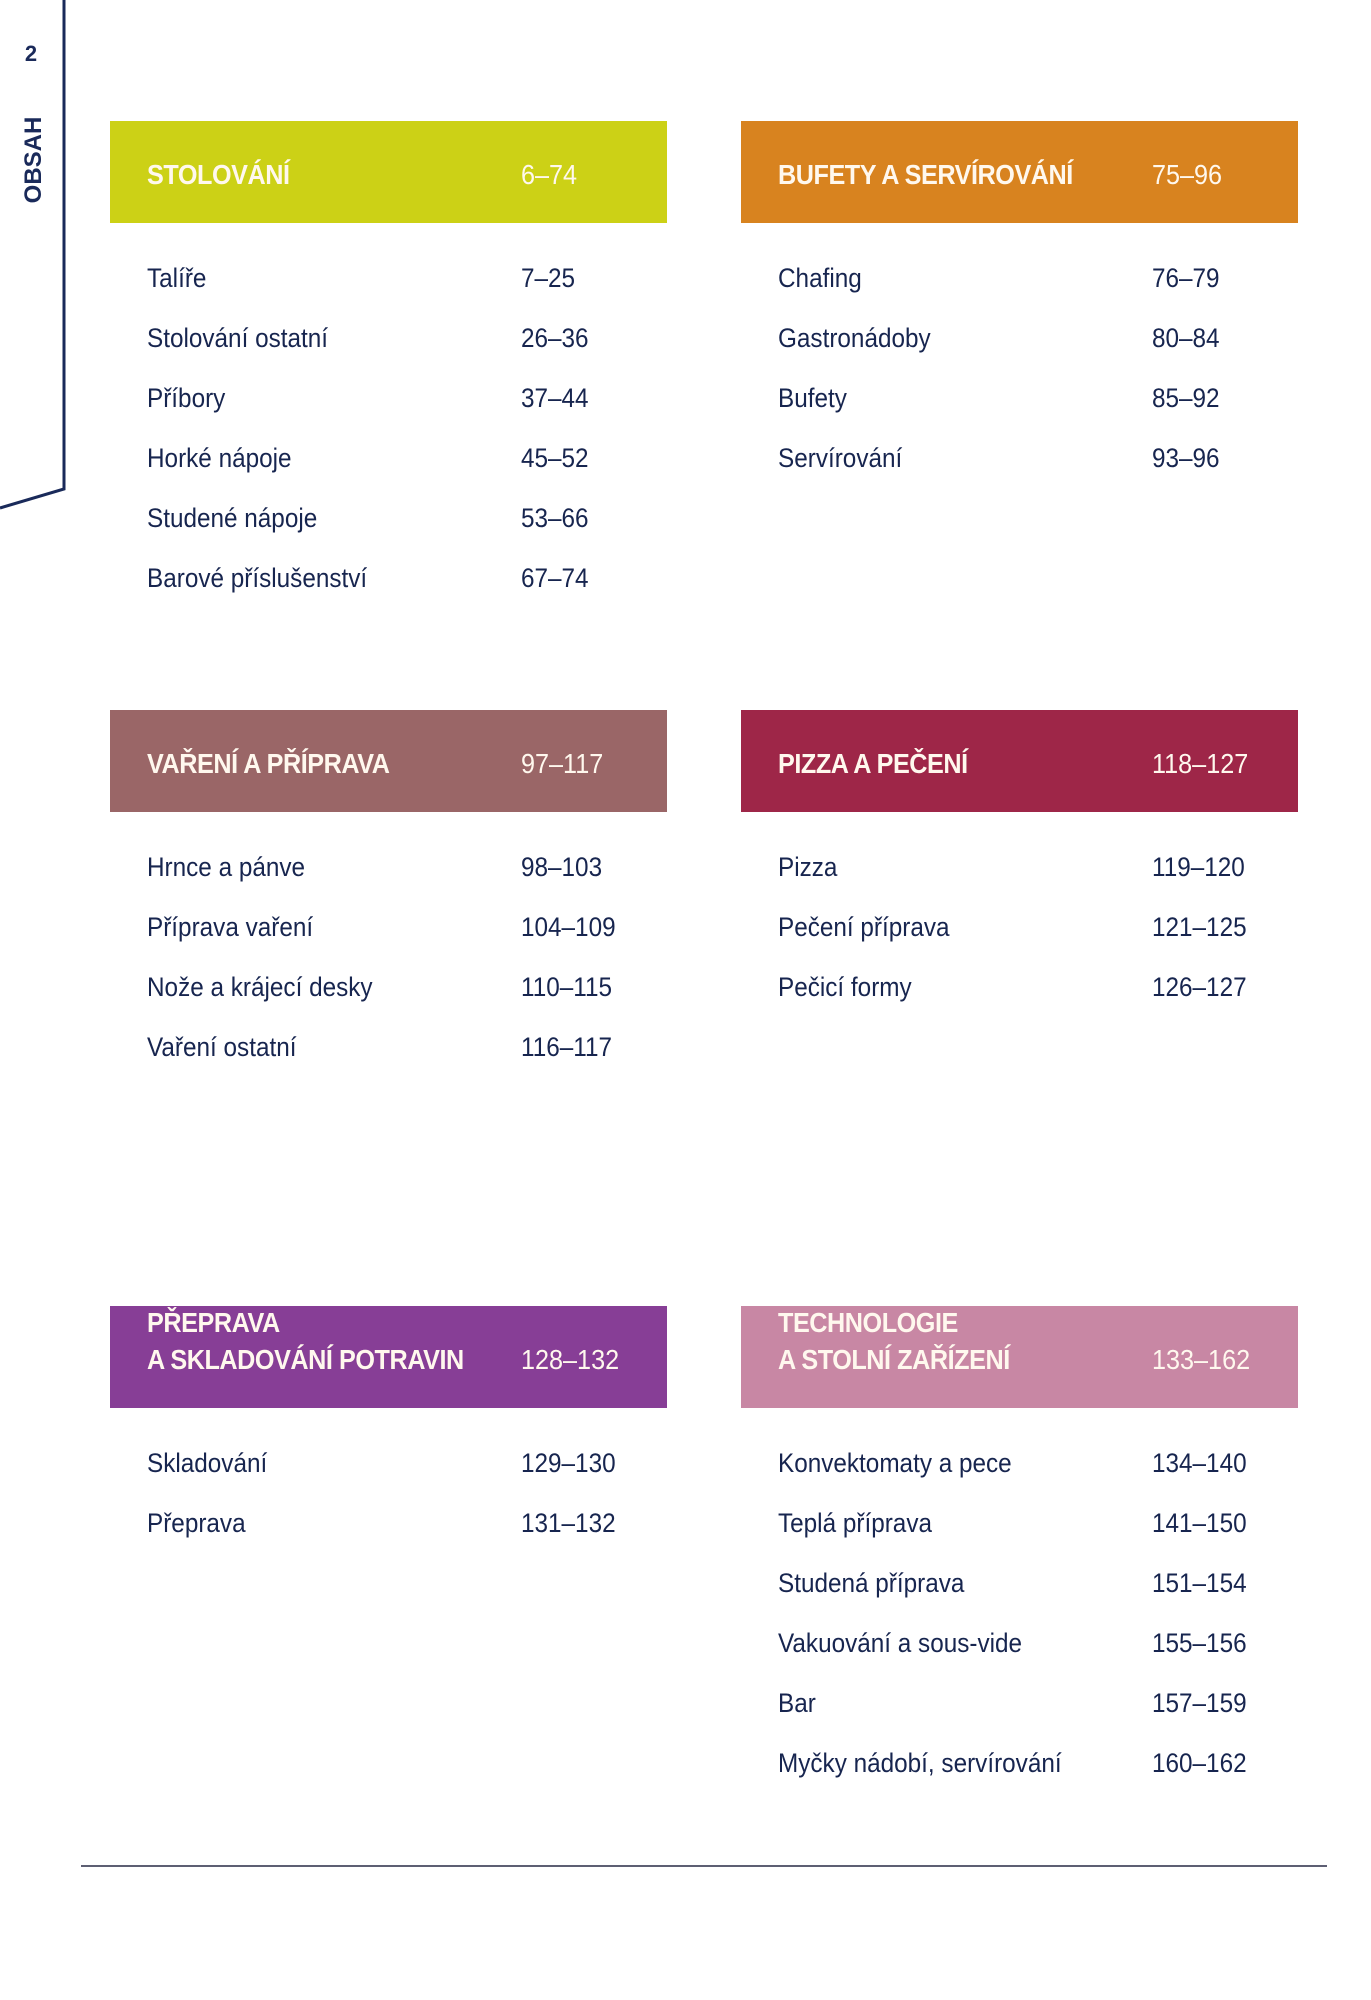 This screenshot has width=1371, height=2000. Describe the element at coordinates (868, 1322) in the screenshot. I see `section-title-line: TECHNOLOGIE` at that location.